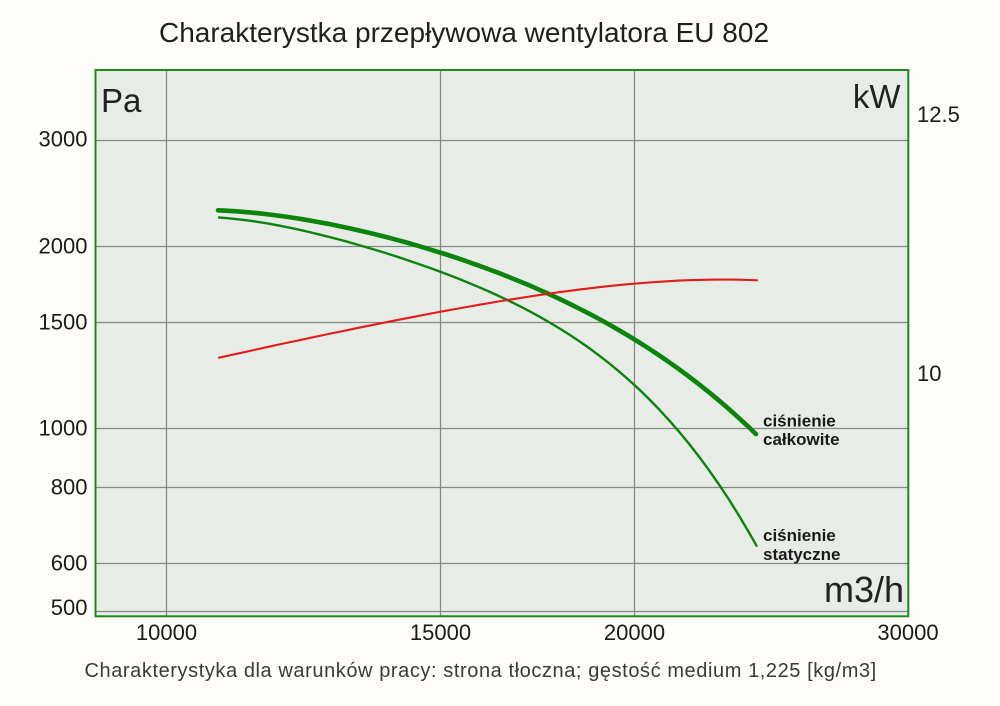 This screenshot has width=1000, height=706. Describe the element at coordinates (63, 139) in the screenshot. I see `svg-text: 3000` at that location.